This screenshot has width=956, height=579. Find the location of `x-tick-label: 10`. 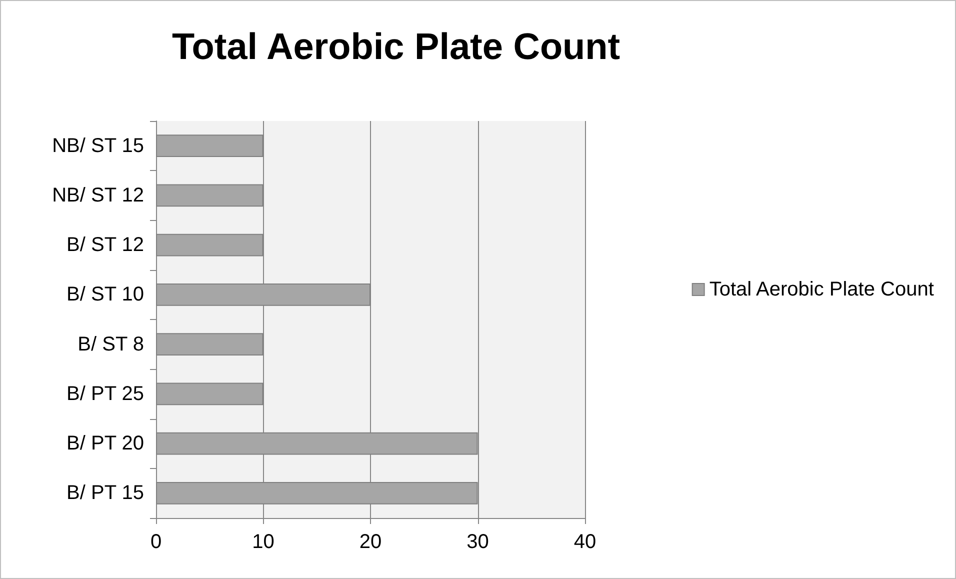

x-tick-label: 10 is located at coordinates (263, 542).